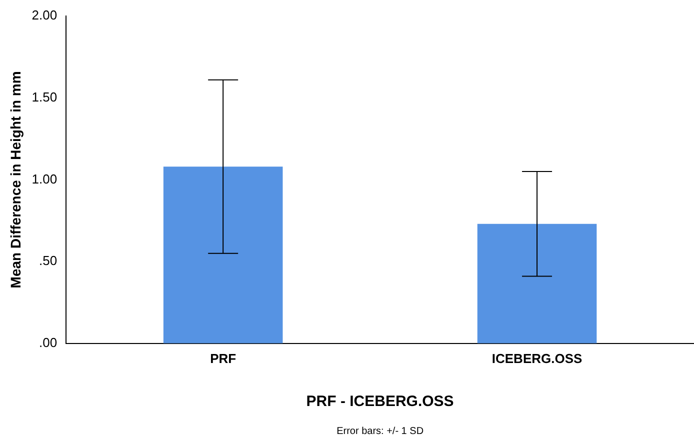 The image size is (694, 439). What do you see at coordinates (380, 431) in the screenshot?
I see `text: Error bars: +/- 1 SD` at bounding box center [380, 431].